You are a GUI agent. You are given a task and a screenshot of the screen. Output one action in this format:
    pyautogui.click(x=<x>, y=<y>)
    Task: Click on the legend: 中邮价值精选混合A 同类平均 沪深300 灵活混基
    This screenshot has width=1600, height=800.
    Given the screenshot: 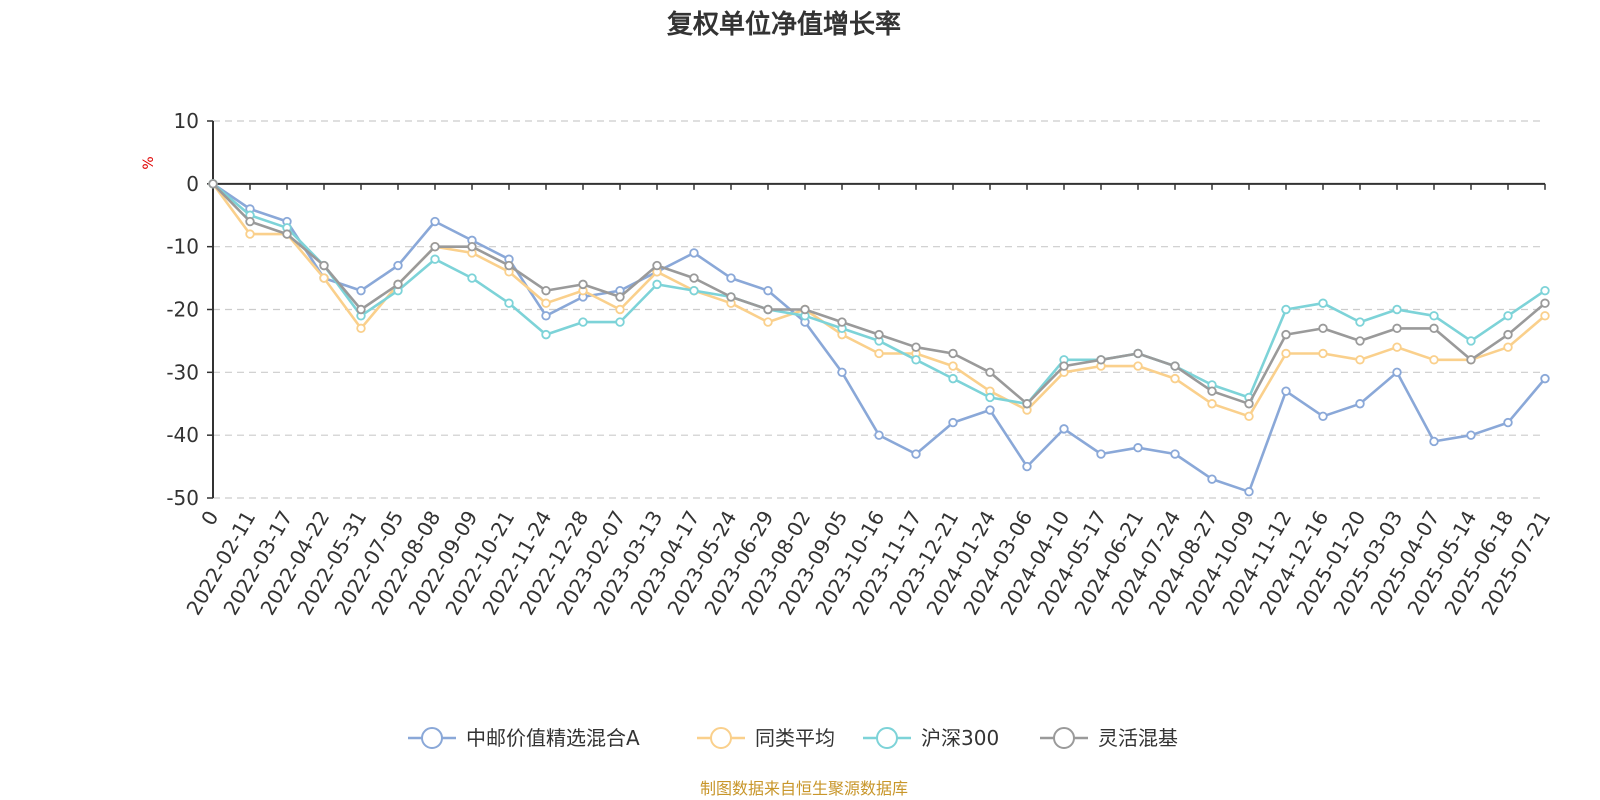 What is the action you would take?
    pyautogui.click(x=793, y=738)
    